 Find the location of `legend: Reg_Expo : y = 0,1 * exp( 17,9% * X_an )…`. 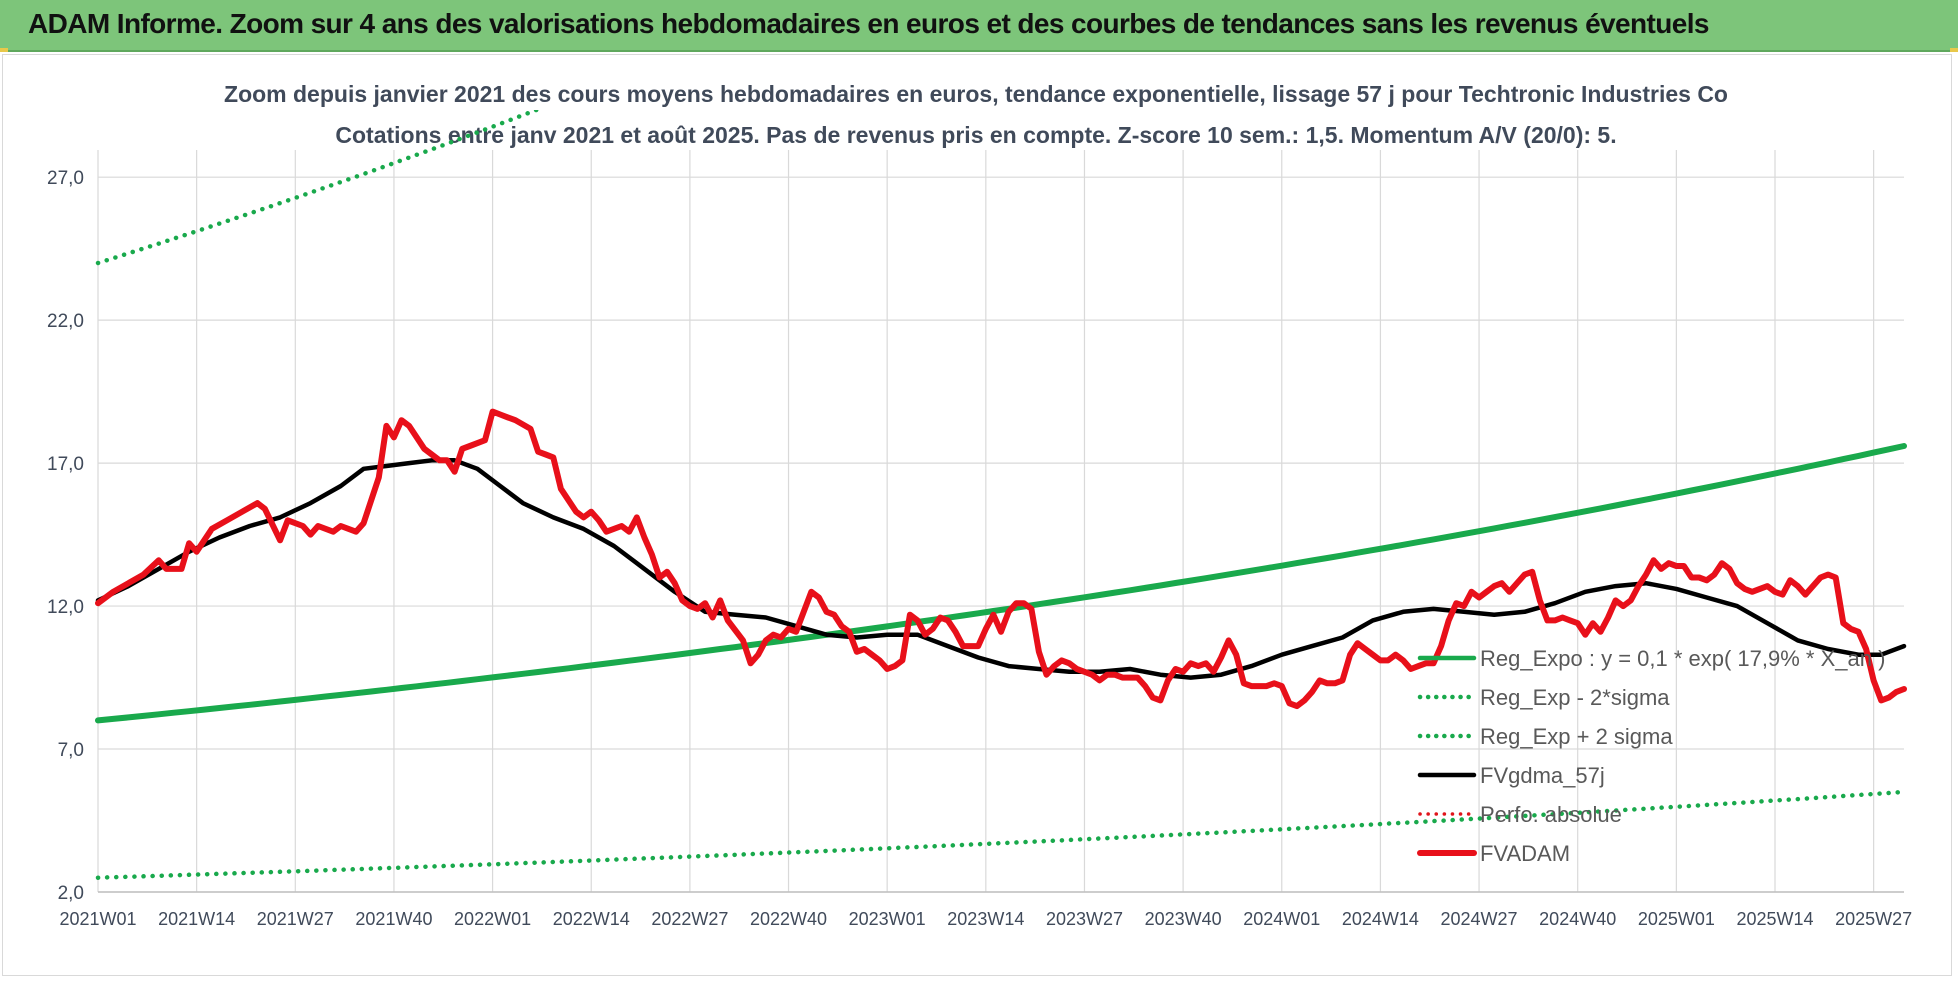

legend: Reg_Expo : y = 0,1 * exp( 17,9% * X_an )… is located at coordinates (1651, 756).